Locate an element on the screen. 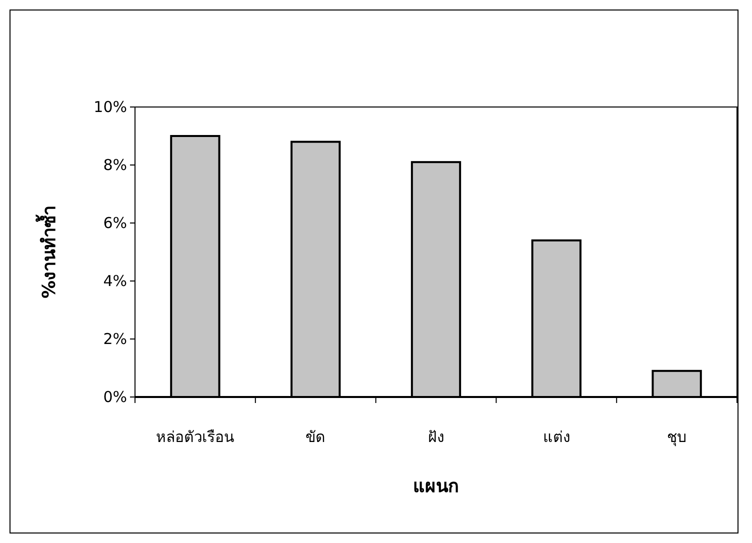 The image size is (752, 543). y-tick-label: 4% is located at coordinates (115, 281).